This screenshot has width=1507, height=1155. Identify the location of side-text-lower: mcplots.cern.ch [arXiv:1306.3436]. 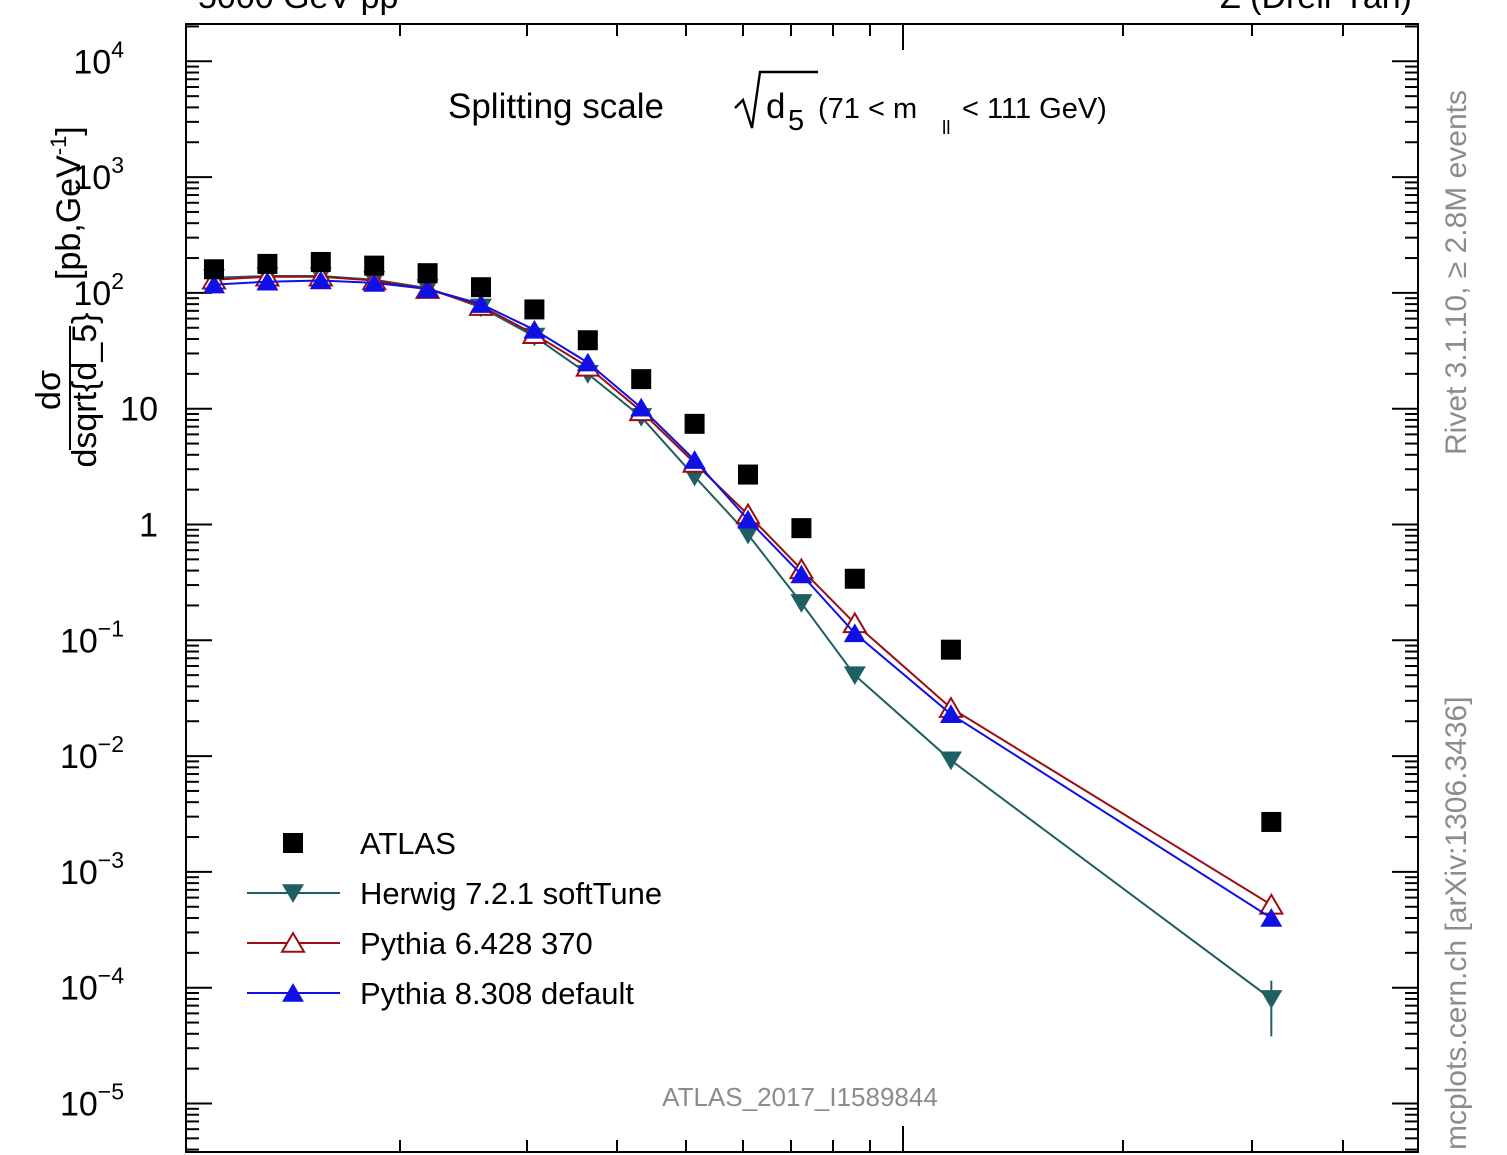
(1456, 923).